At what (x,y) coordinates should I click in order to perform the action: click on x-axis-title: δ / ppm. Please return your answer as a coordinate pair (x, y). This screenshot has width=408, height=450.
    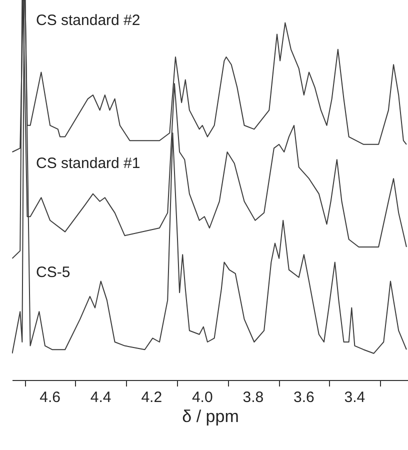
    Looking at the image, I should click on (210, 416).